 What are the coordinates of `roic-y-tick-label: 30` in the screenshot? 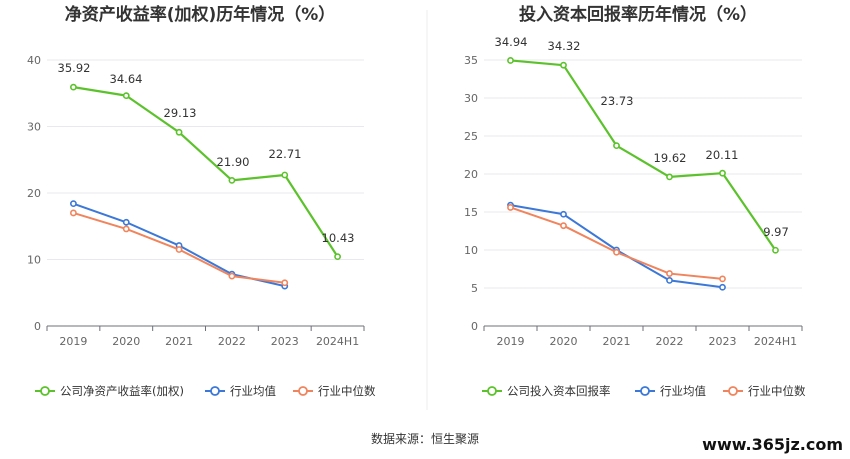 It's located at (471, 98).